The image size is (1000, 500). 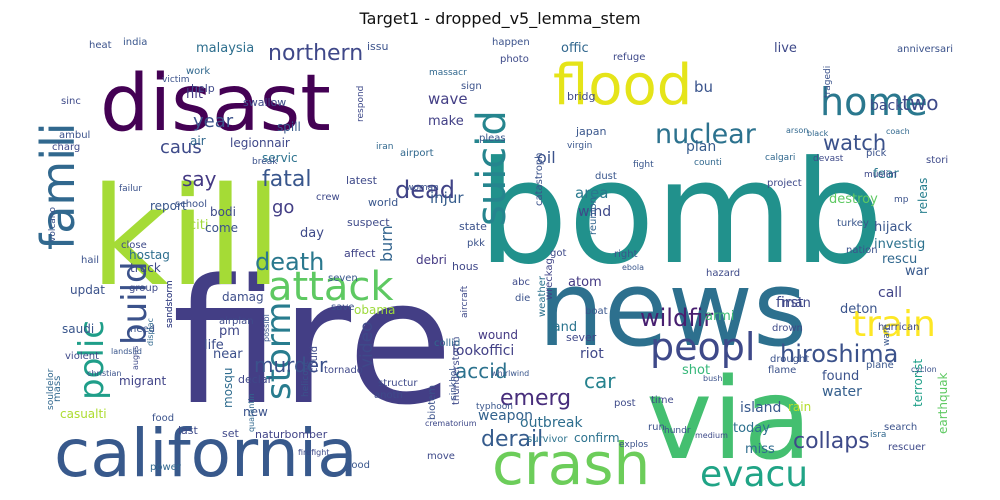 What do you see at coordinates (143, 288) in the screenshot?
I see `word-group: group` at bounding box center [143, 288].